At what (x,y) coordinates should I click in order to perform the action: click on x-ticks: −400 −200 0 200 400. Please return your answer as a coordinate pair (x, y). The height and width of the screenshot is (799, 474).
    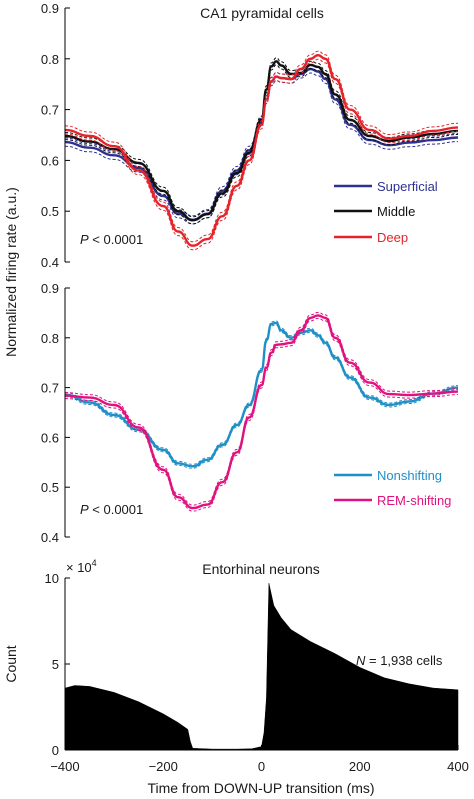
    Looking at the image, I should click on (259, 759).